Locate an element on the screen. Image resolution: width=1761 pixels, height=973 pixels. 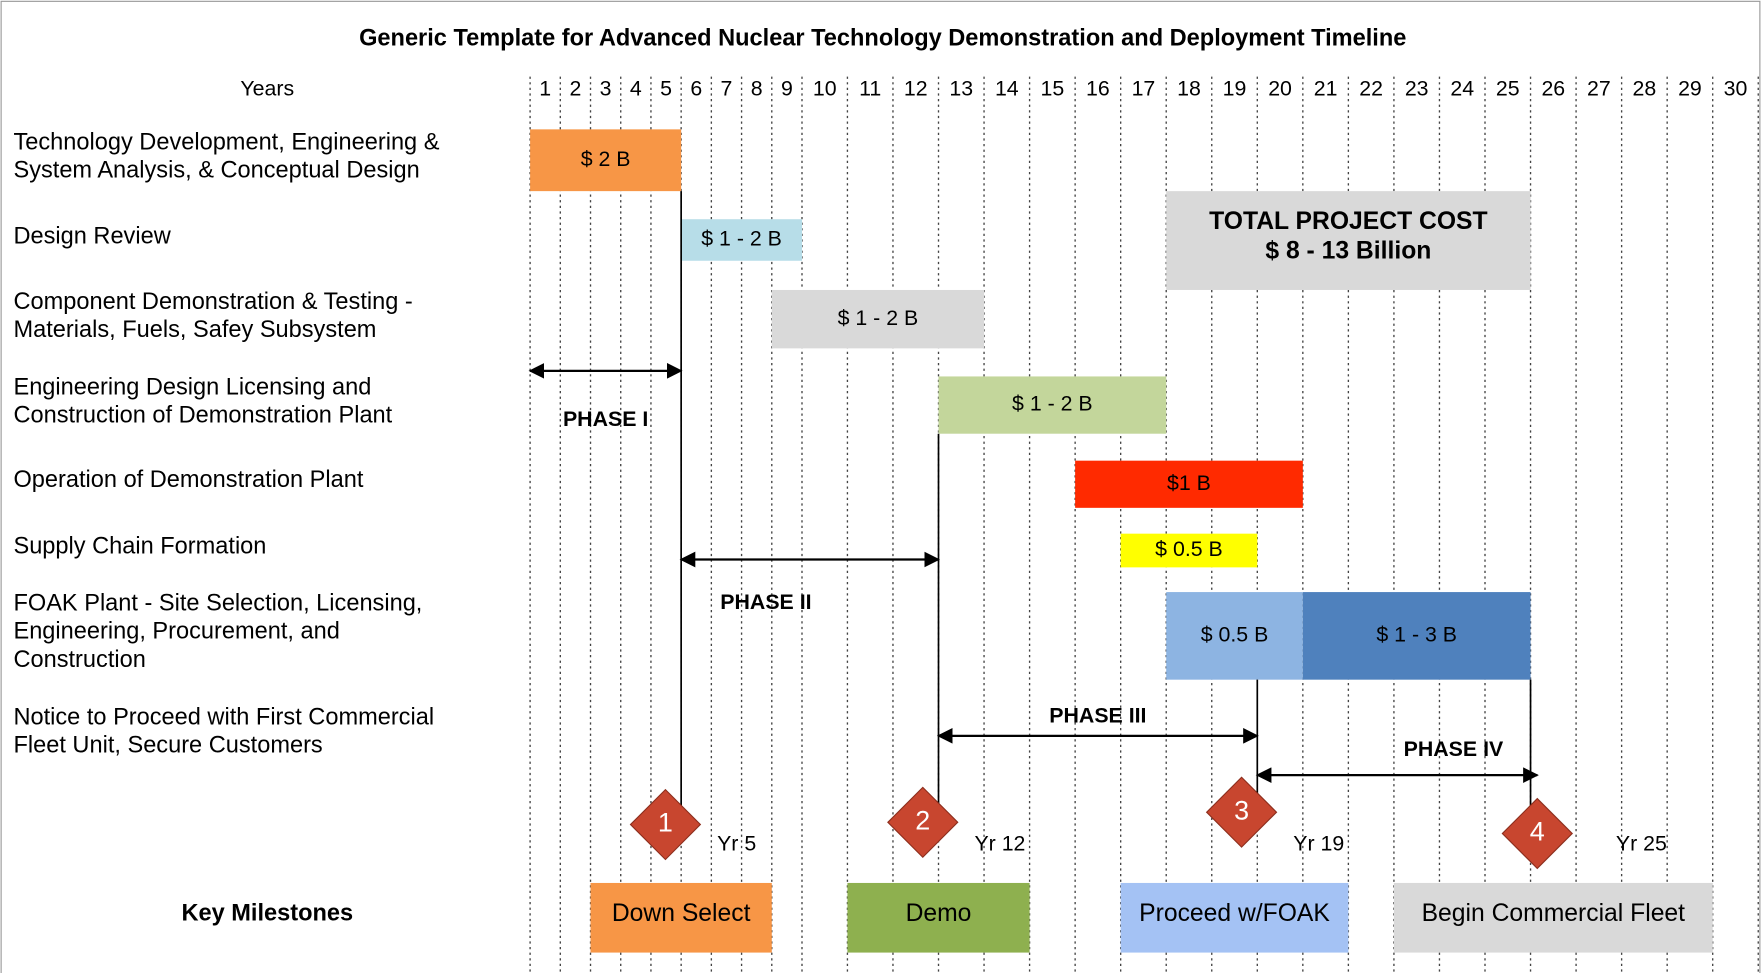
phase-label: PHASE IV is located at coordinates (1454, 749).